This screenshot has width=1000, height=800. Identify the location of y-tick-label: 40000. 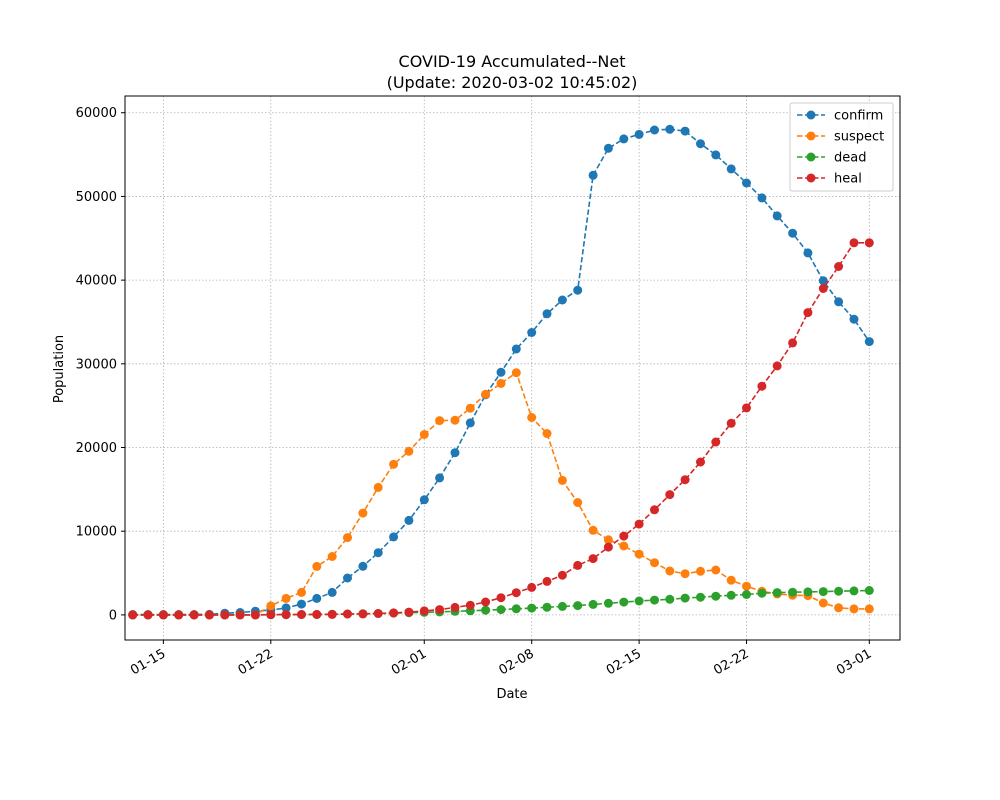
(96, 281).